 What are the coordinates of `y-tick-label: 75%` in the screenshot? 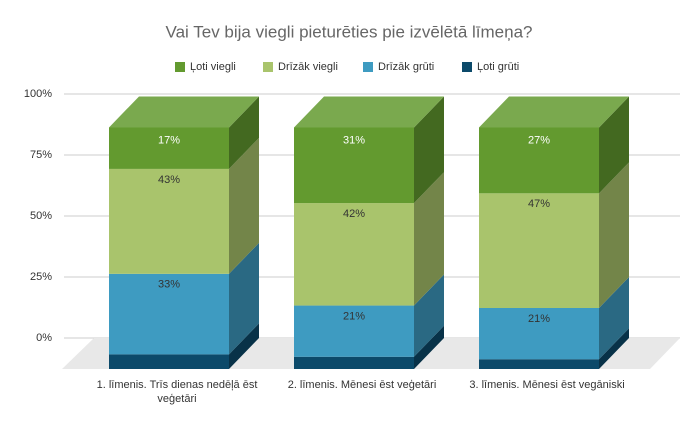 It's located at (41, 155).